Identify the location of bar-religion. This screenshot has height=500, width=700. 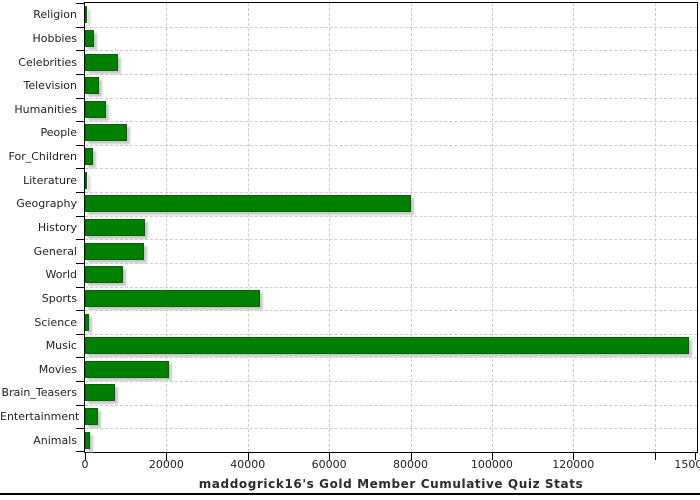
(86, 15).